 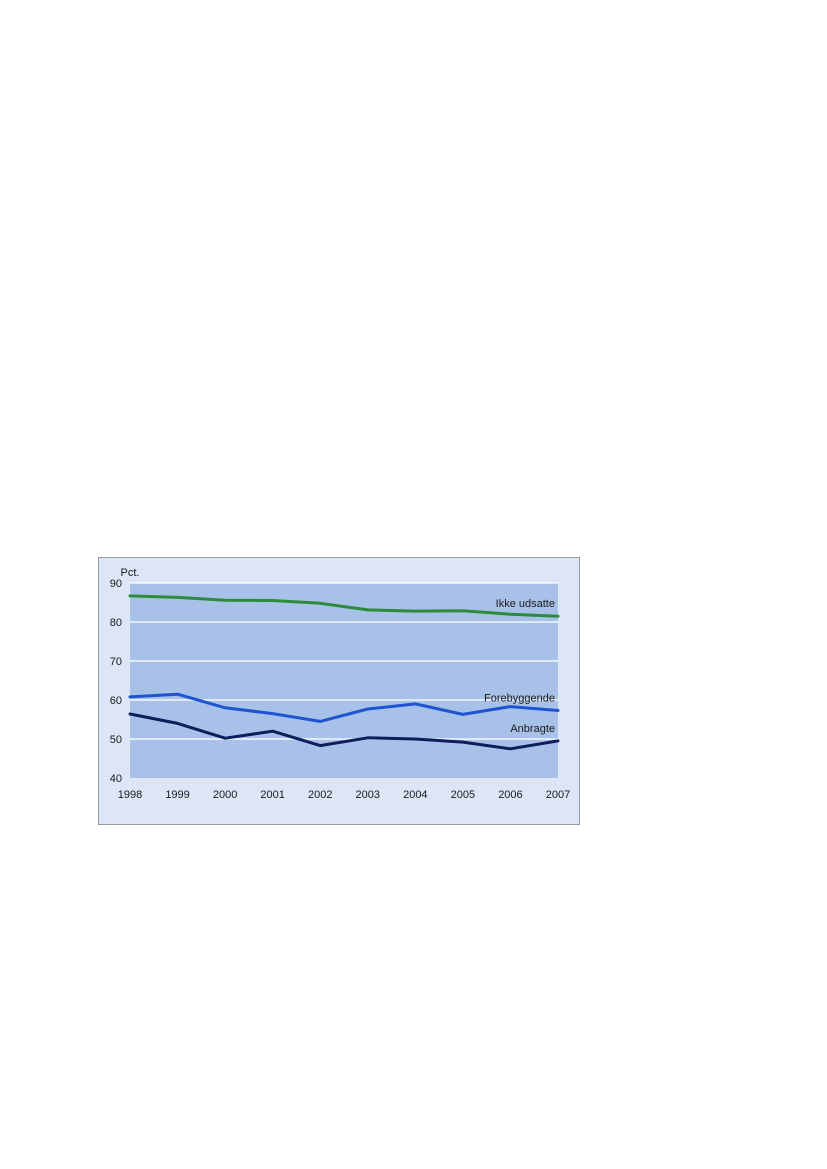 I want to click on y-axis-label: Pct., so click(x=130, y=573).